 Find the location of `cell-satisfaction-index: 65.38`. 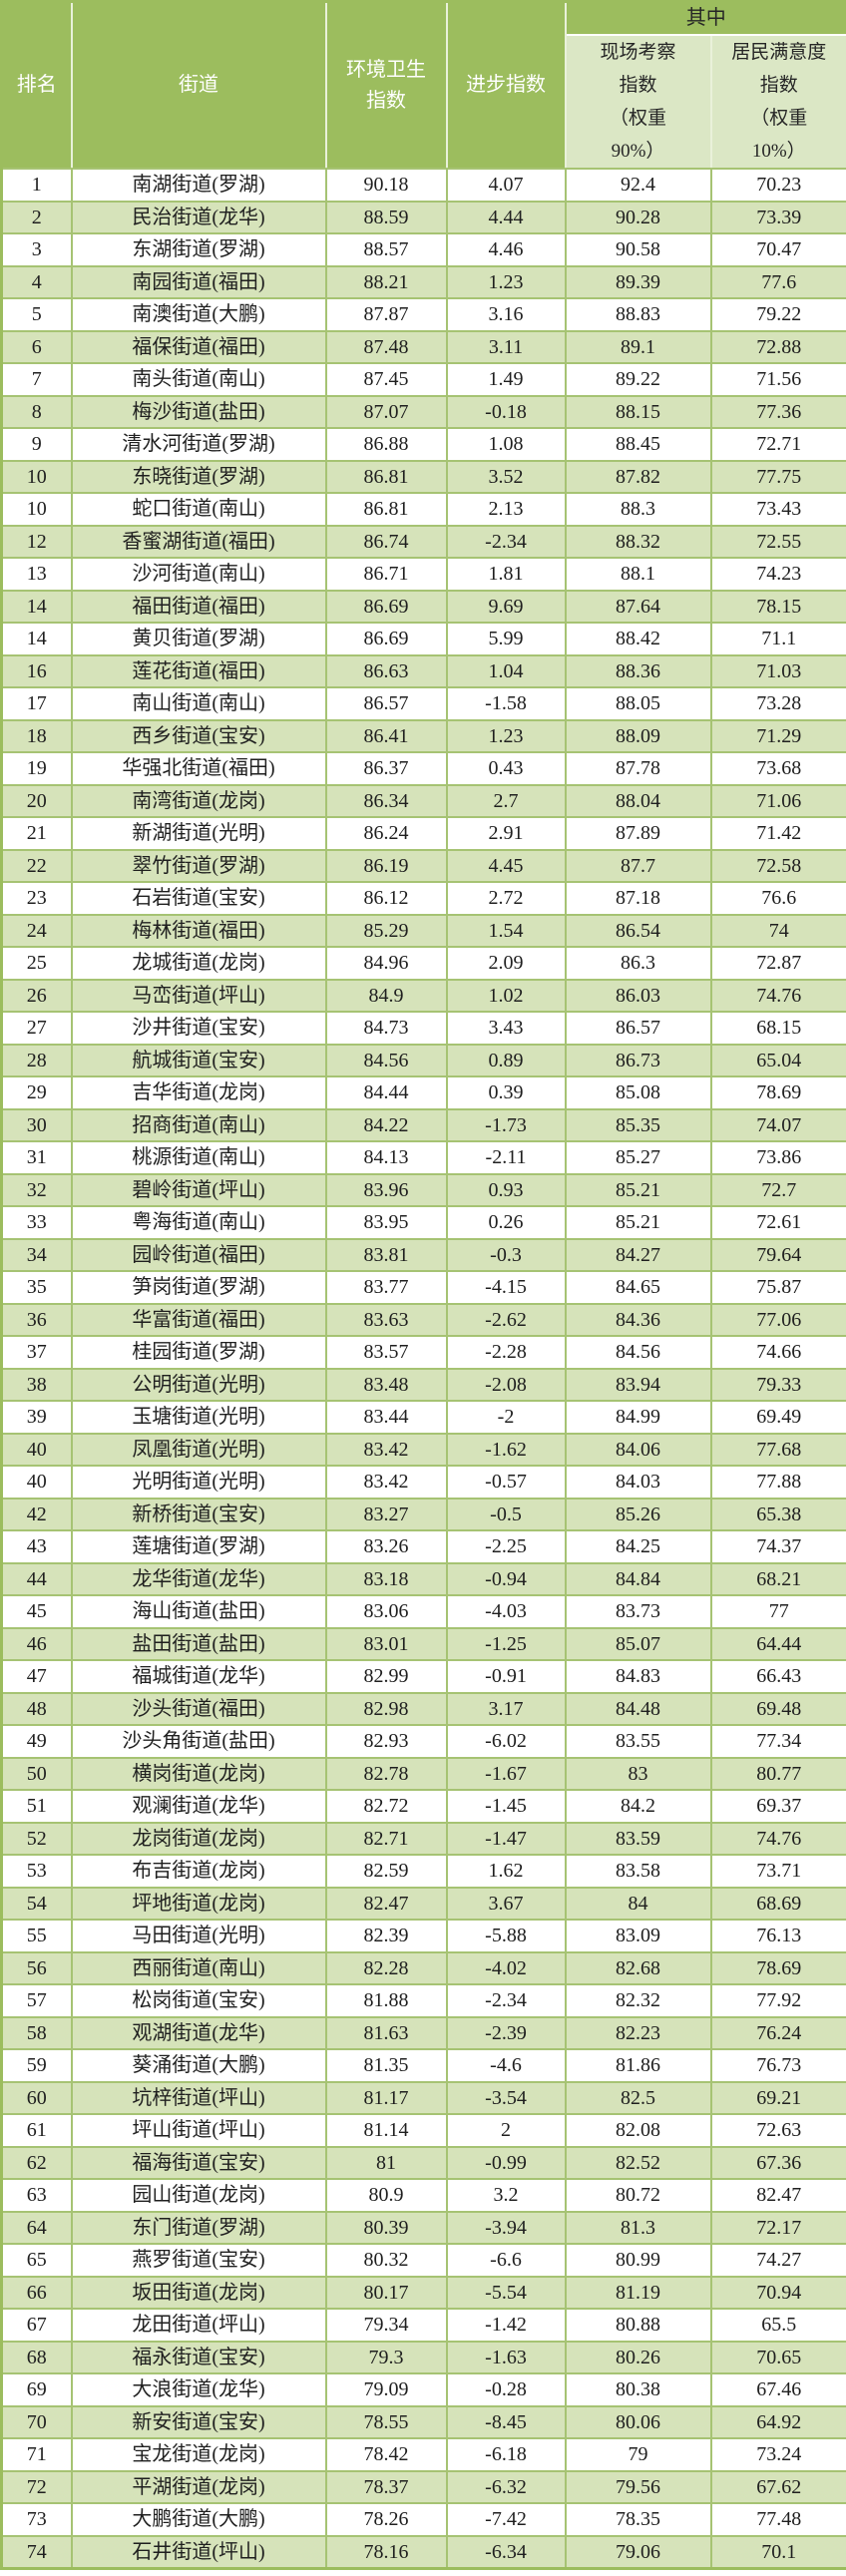

cell-satisfaction-index: 65.38 is located at coordinates (777, 1514).